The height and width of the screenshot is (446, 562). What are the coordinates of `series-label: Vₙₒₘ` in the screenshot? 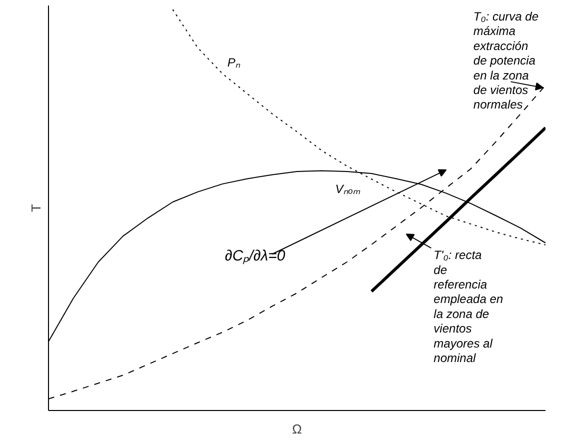 It's located at (348, 189).